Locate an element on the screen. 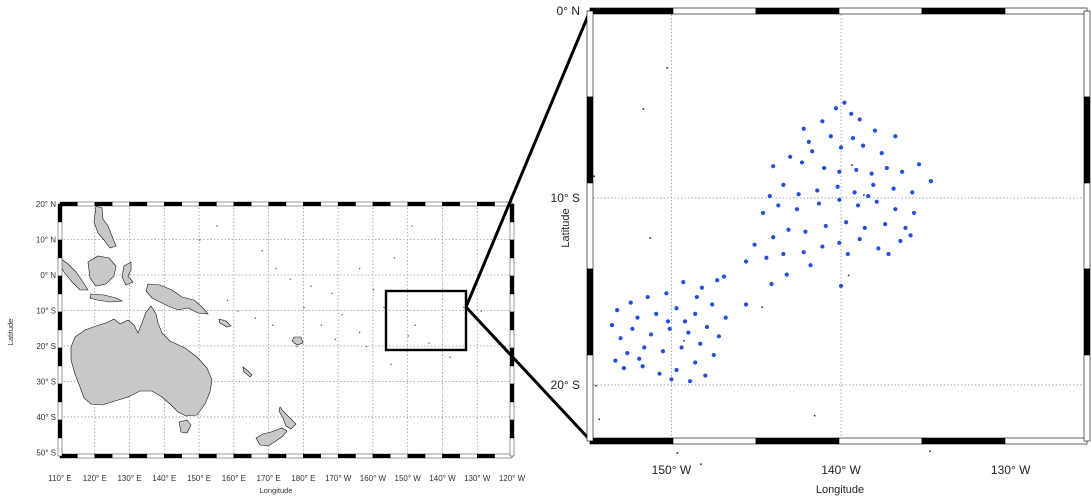 The width and height of the screenshot is (1091, 497). overview-y-tick-label: 20° N is located at coordinates (46, 204).